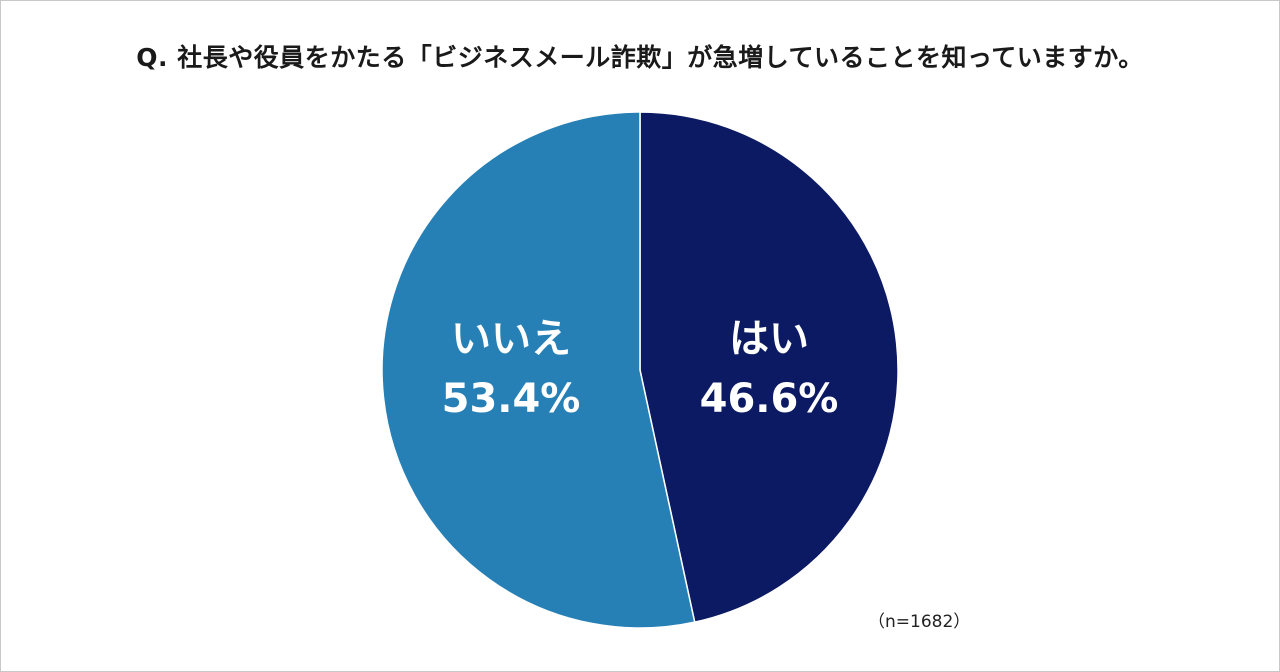 This screenshot has width=1280, height=672. I want to click on slice-label-0: はい, so click(769, 339).